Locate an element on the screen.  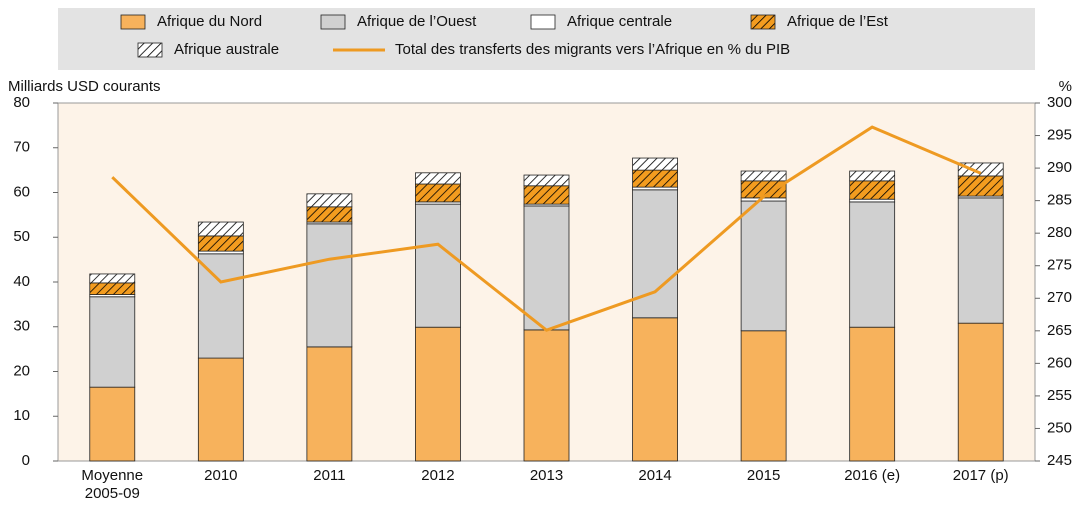
y-tick-label: 40 is located at coordinates (21, 281).